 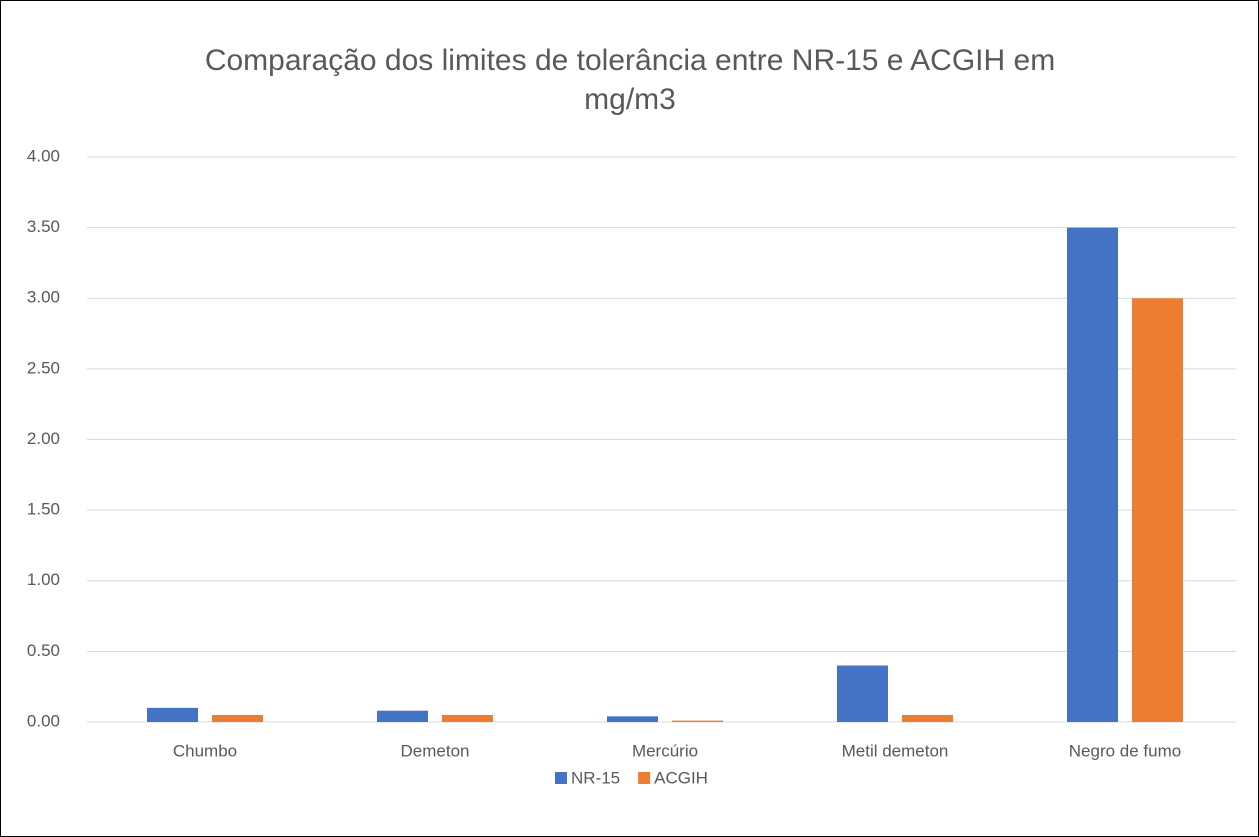 I want to click on y-tick-label: 2.00, so click(x=43, y=438).